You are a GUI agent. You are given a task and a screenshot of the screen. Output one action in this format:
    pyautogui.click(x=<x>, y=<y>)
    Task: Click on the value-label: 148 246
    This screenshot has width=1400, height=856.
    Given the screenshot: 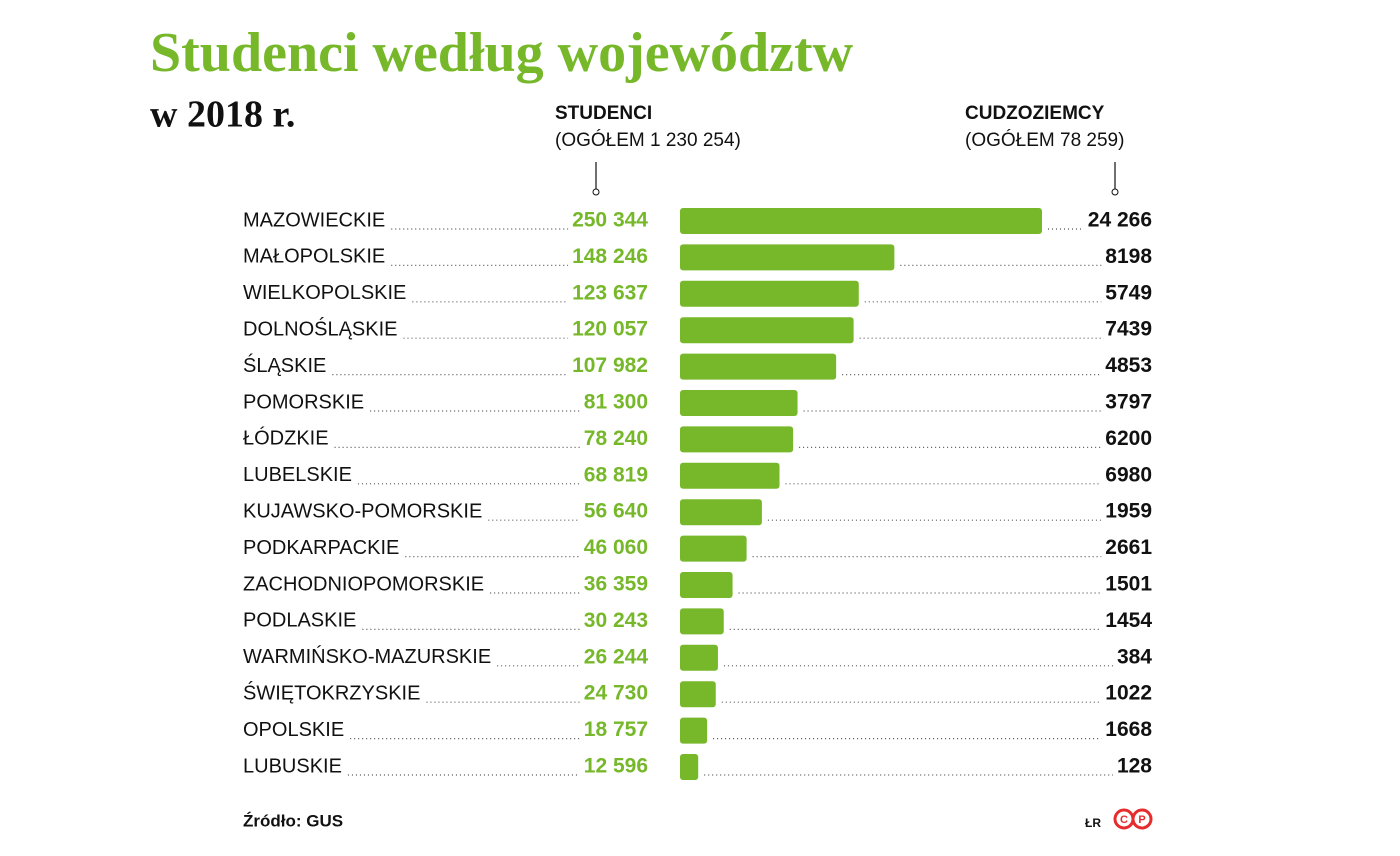 What is the action you would take?
    pyautogui.click(x=610, y=256)
    